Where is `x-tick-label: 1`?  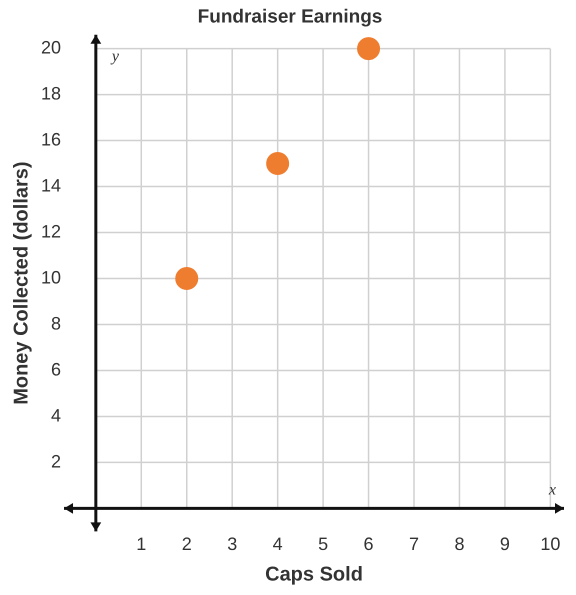 x-tick-label: 1 is located at coordinates (141, 544).